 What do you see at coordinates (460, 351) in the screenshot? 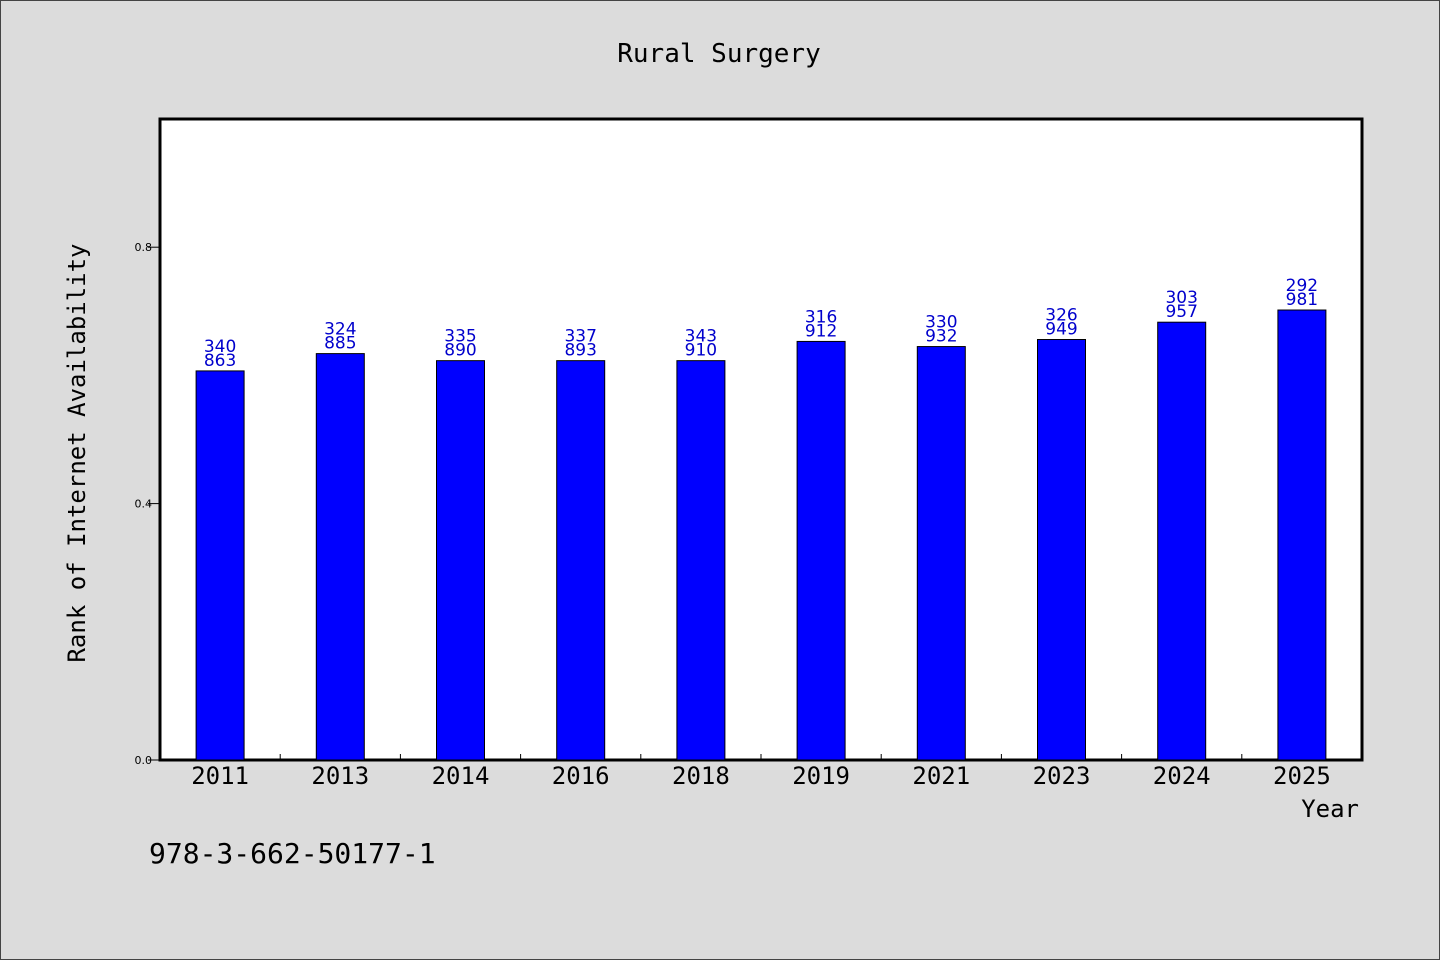
I see `bar-label-bottom: 890` at bounding box center [460, 351].